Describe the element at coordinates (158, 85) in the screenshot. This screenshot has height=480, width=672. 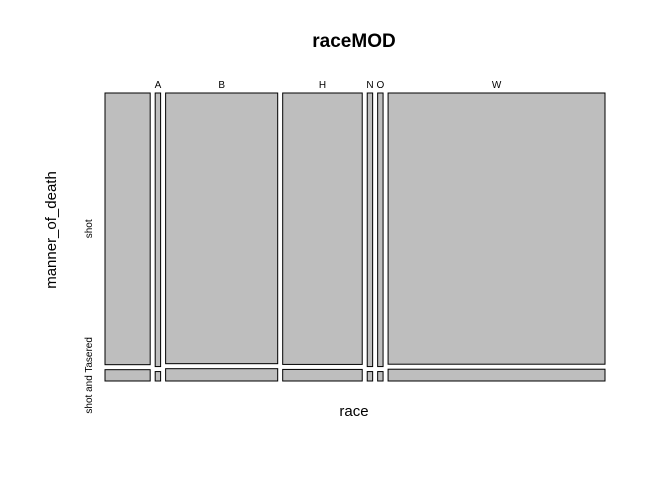
I see `x-tick-label-a: A` at that location.